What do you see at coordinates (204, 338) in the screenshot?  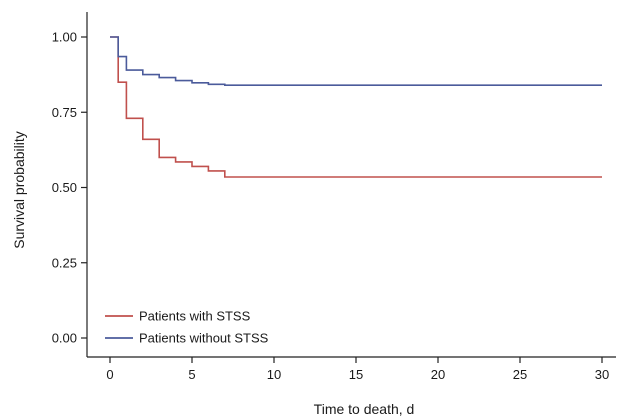 I see `legend-label-2: Patients without STSS` at bounding box center [204, 338].